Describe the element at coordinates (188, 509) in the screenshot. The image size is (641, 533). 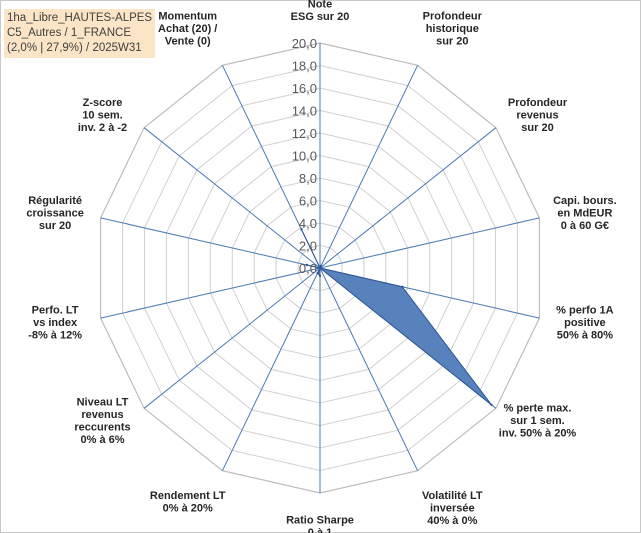
I see `axis-label-line: 0% à 20%` at that location.